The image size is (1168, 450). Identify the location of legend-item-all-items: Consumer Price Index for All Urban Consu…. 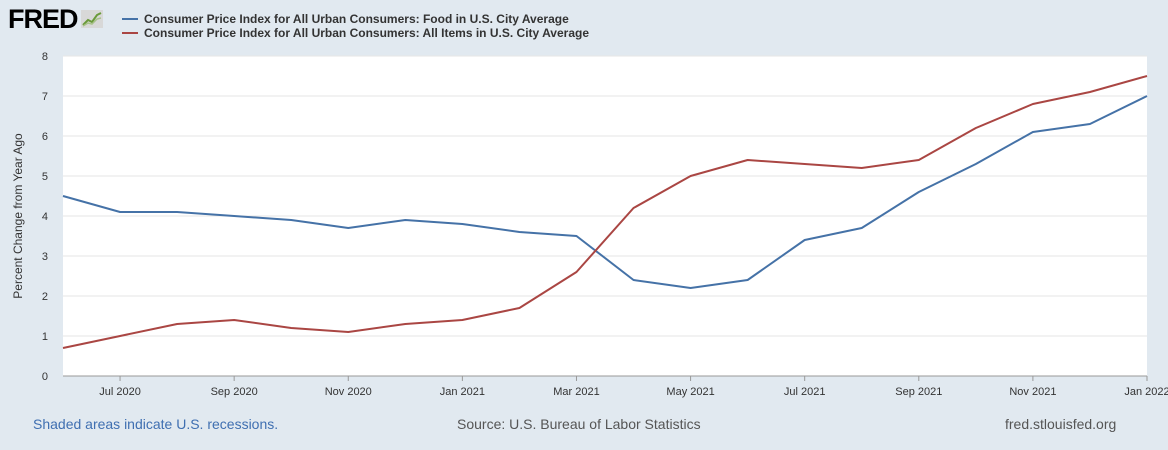
(355, 33).